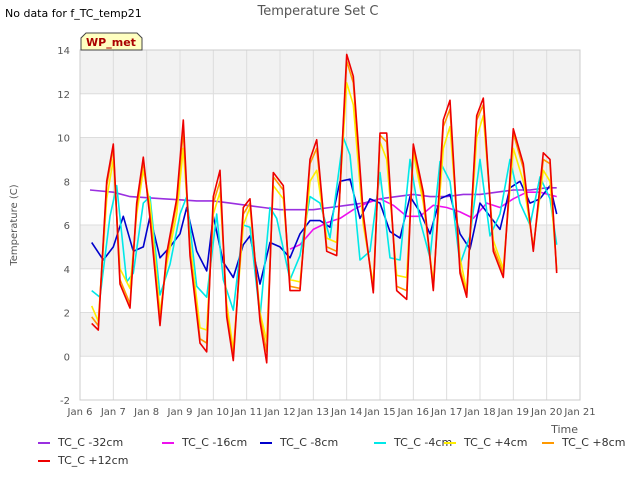 This screenshot has width=640, height=480. Describe the element at coordinates (215, 442) in the screenshot. I see `legend-label: TC_C -16cm` at that location.